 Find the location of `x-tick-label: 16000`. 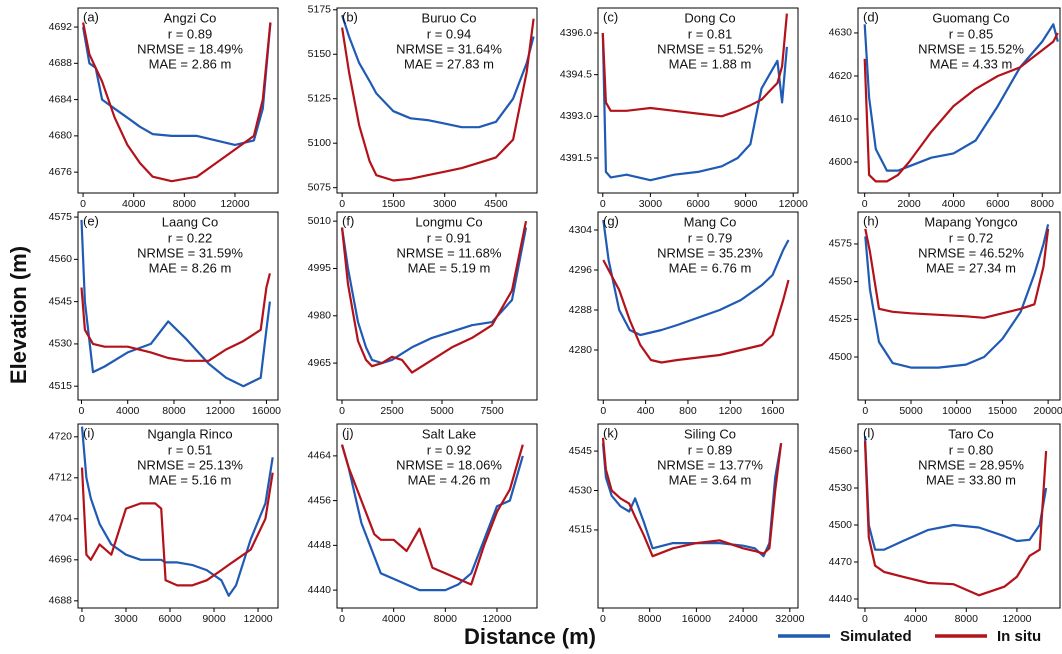

x-tick-label: 16000 is located at coordinates (266, 411).